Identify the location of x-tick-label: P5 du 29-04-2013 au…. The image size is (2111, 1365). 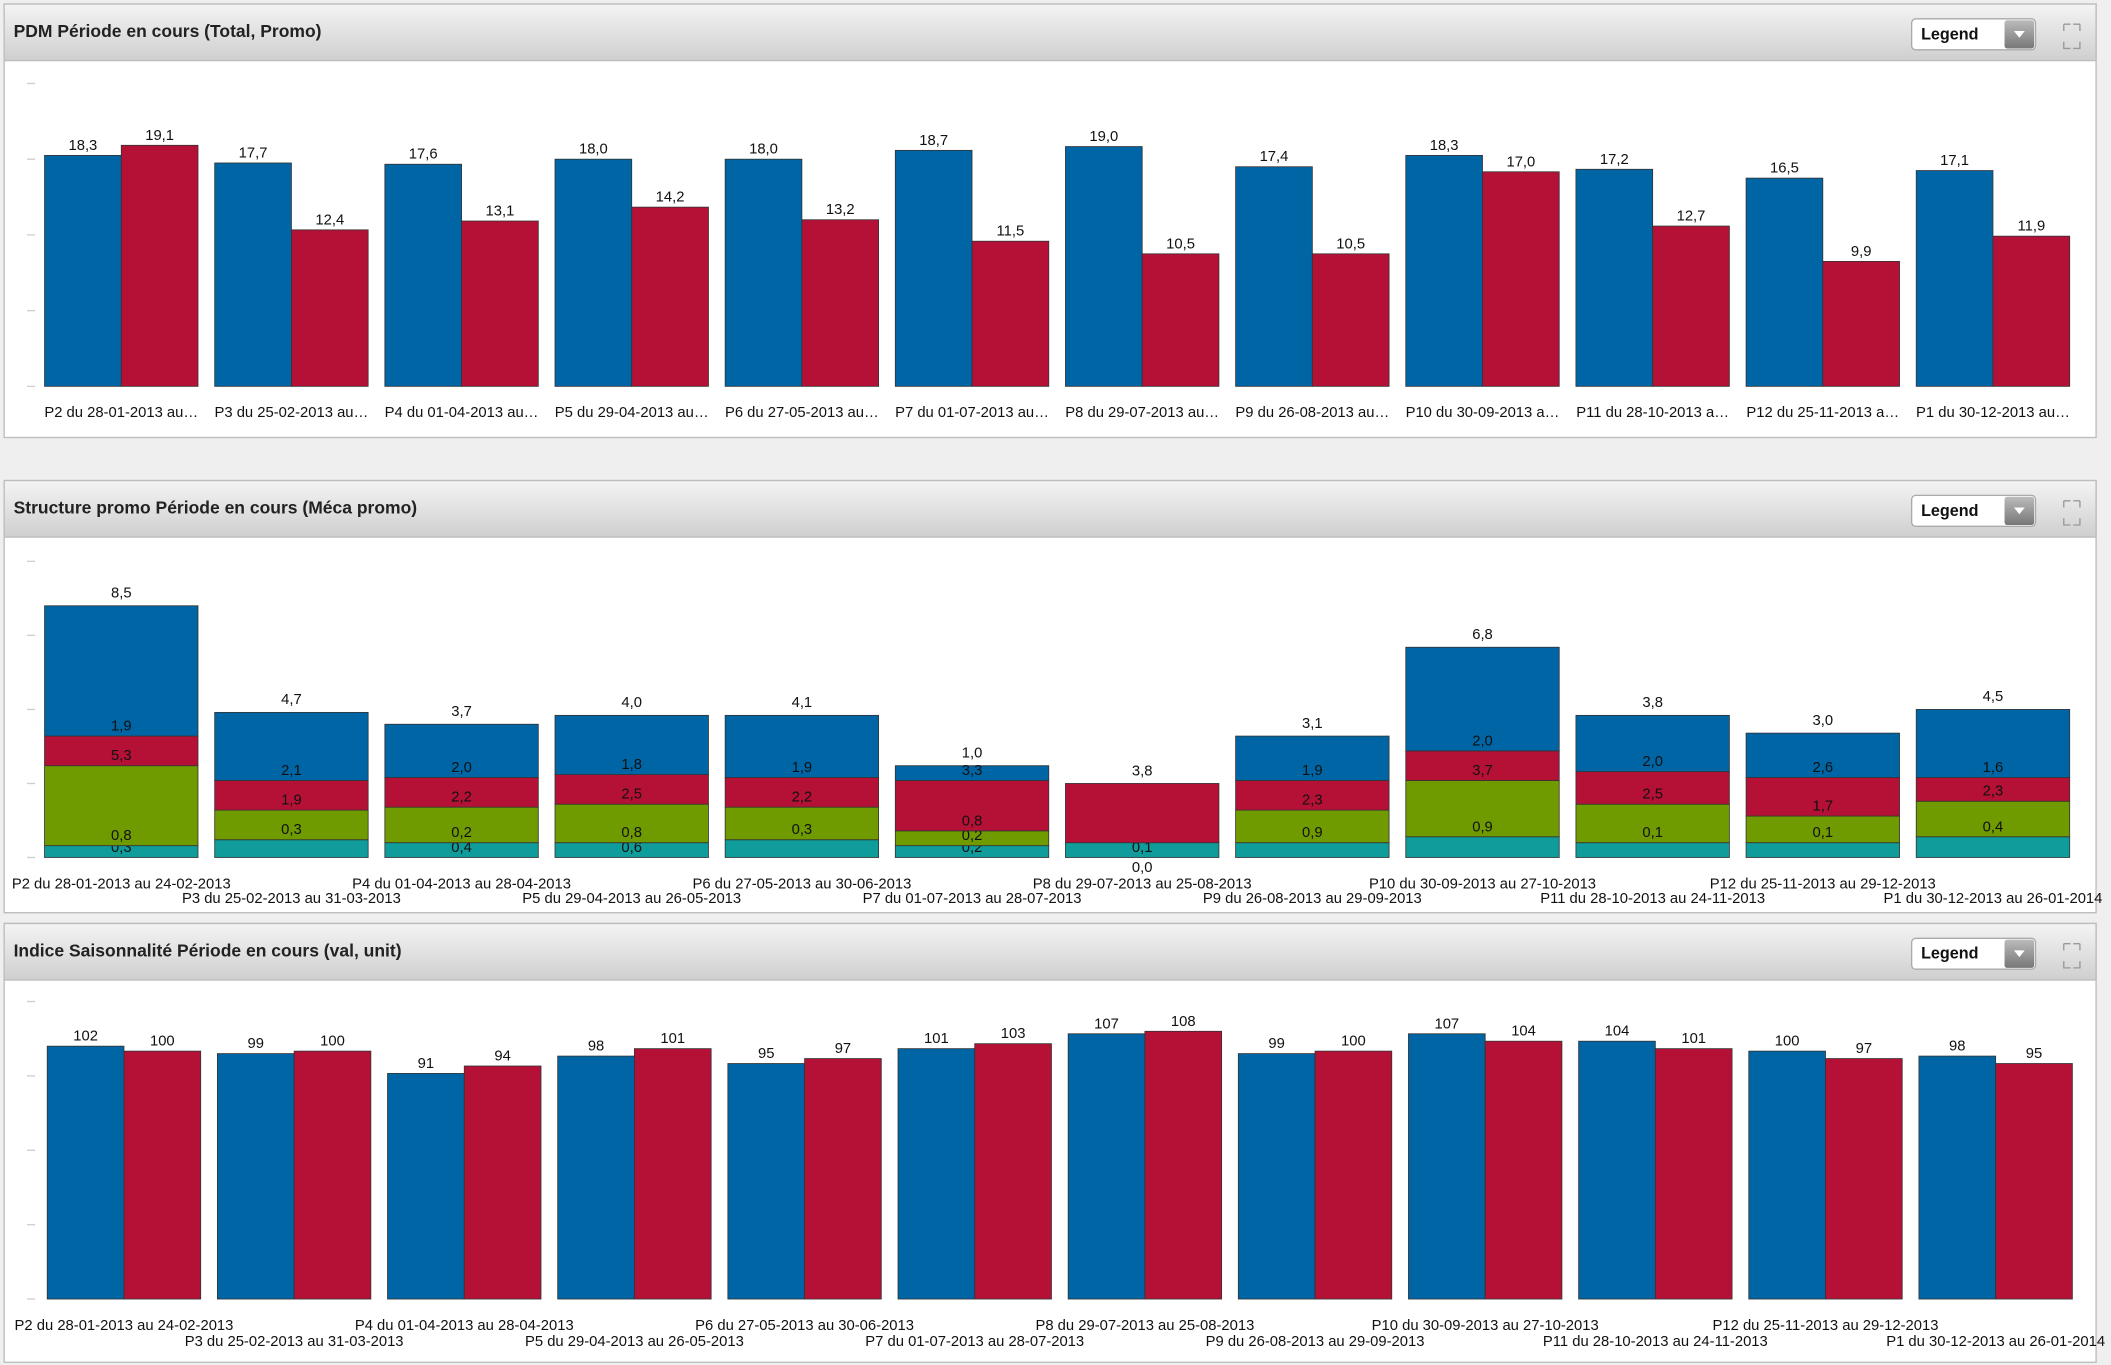
(632, 413).